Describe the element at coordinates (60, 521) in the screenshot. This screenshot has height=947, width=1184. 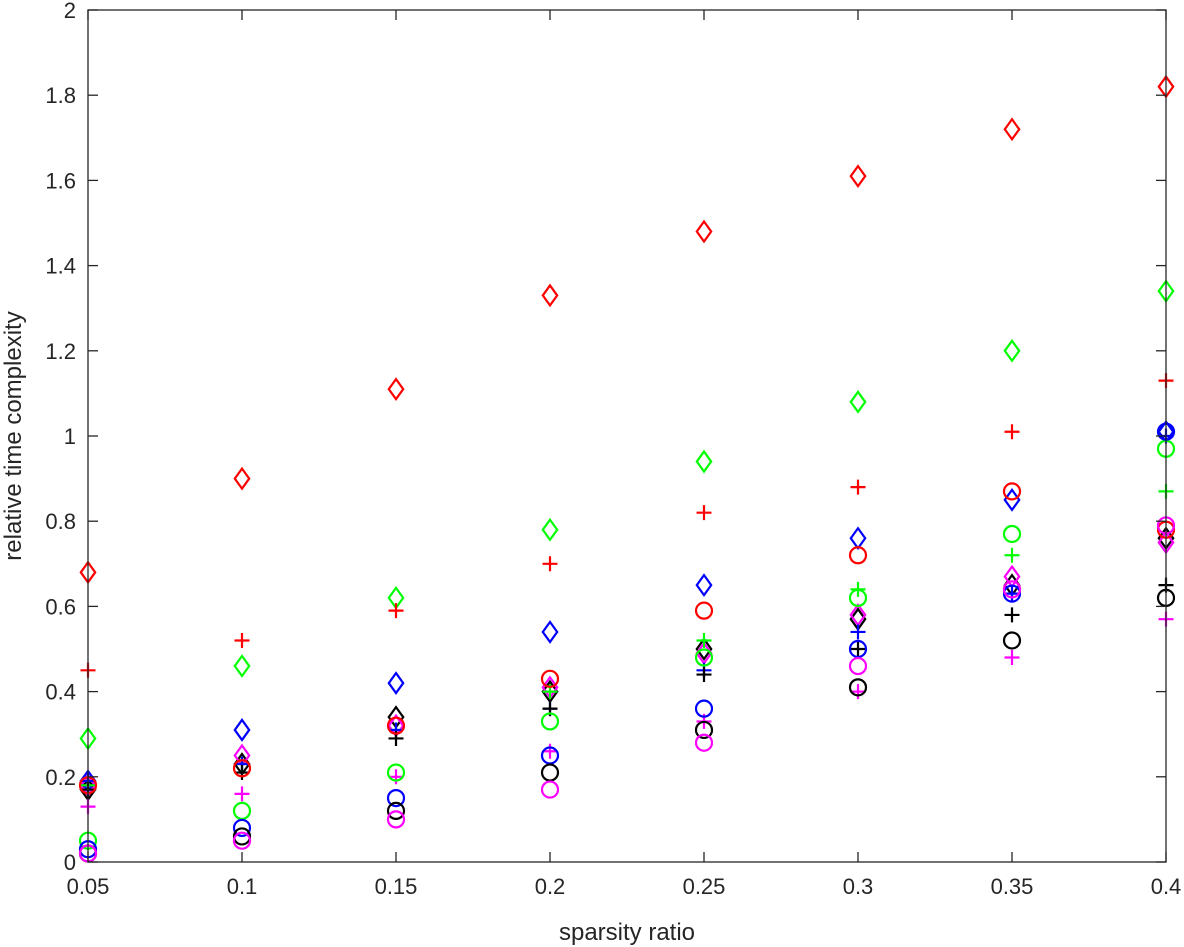
I see `y-tick-label: 0.8` at that location.